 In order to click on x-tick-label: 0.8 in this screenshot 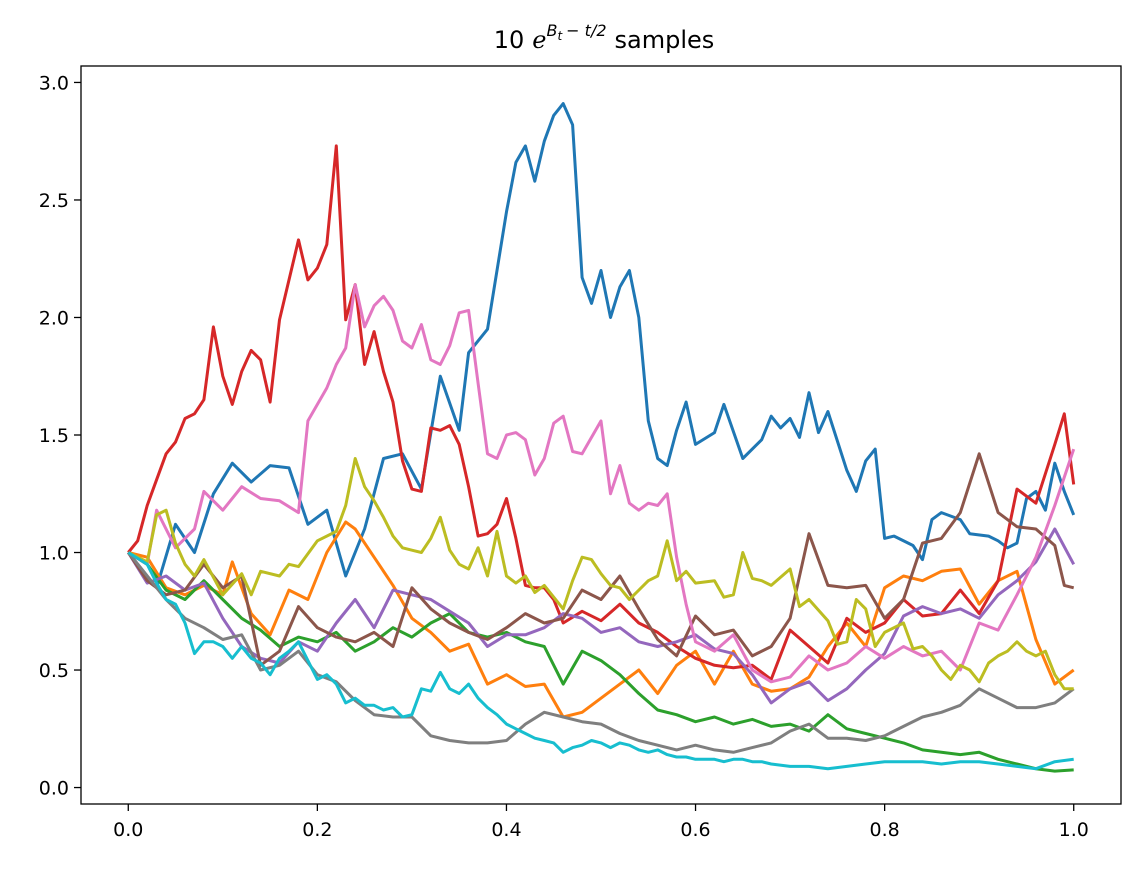, I will do `click(885, 830)`.